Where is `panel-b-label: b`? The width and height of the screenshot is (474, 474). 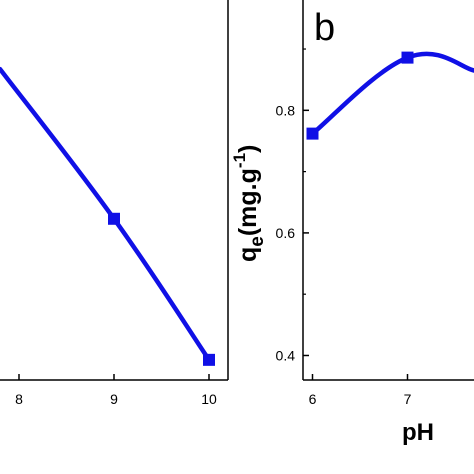
panel-b-label: b is located at coordinates (324, 28).